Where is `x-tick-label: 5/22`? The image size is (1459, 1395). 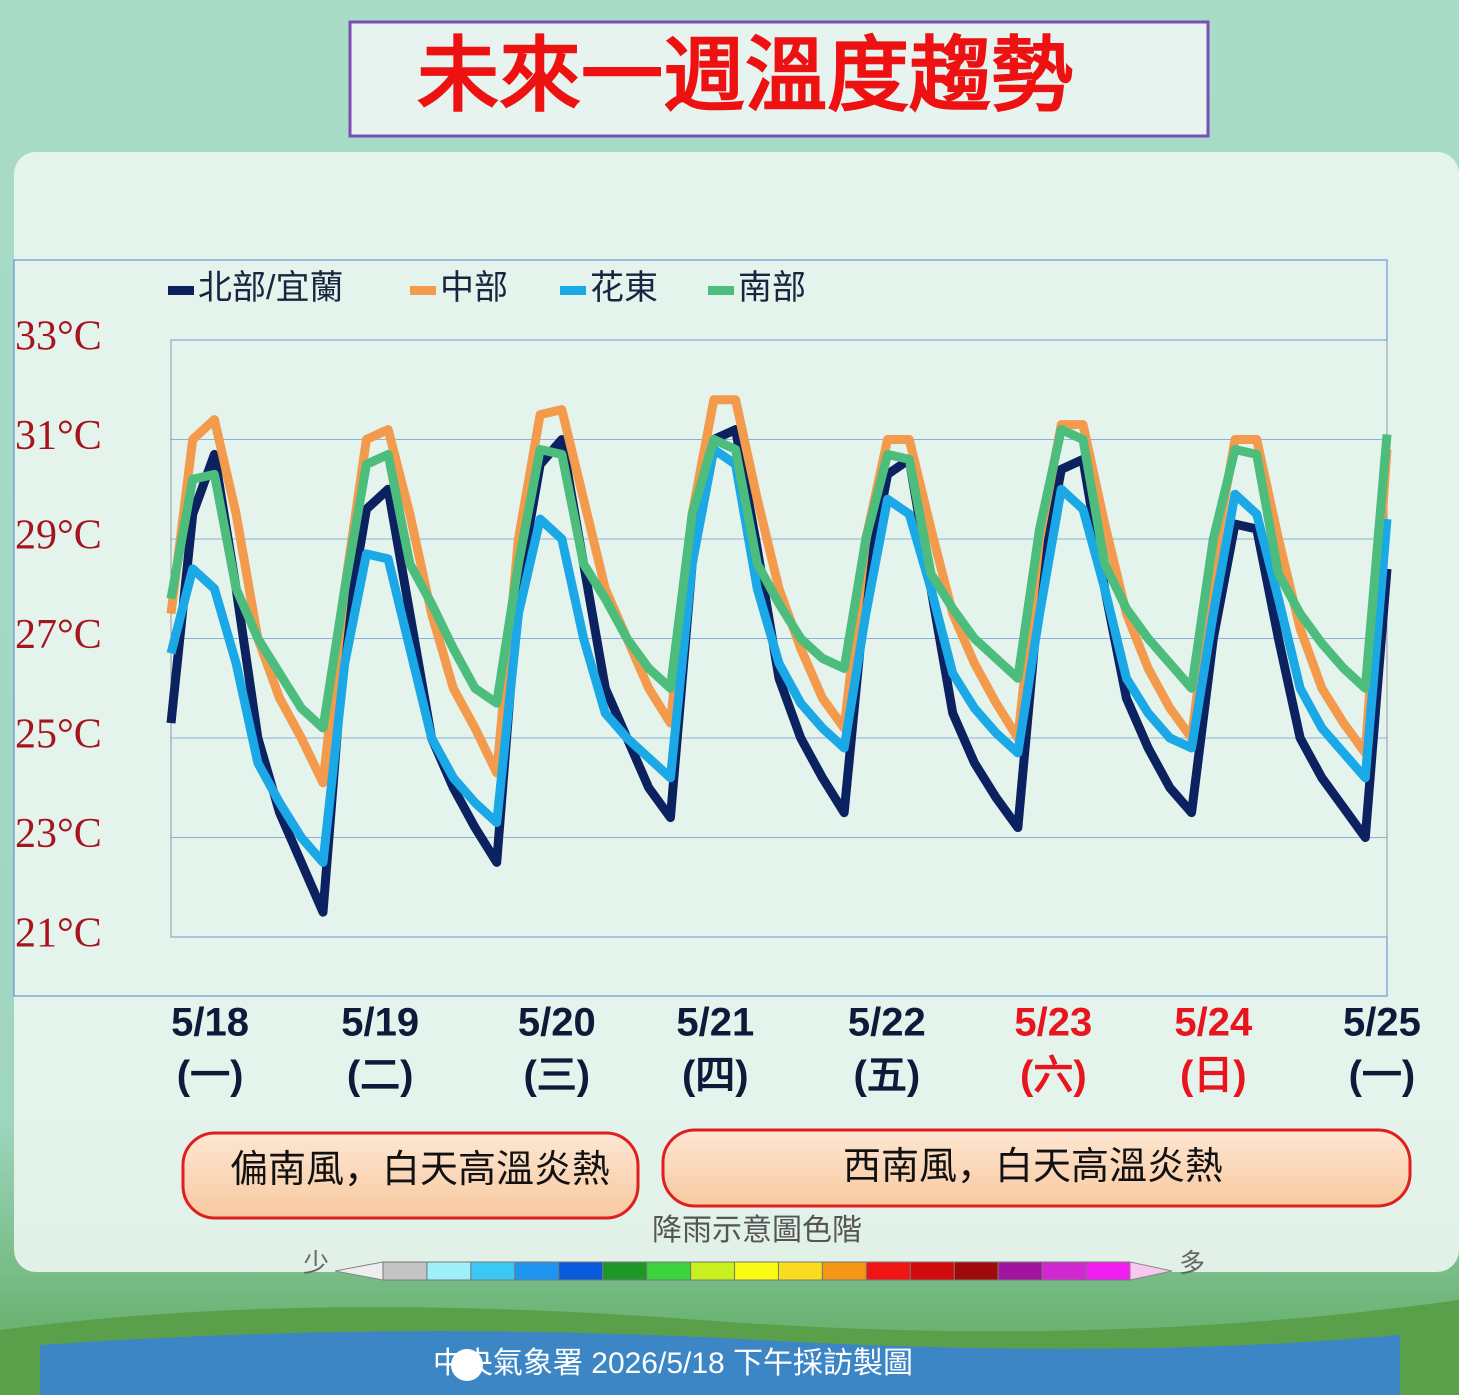
x-tick-label: 5/22 is located at coordinates (887, 1023).